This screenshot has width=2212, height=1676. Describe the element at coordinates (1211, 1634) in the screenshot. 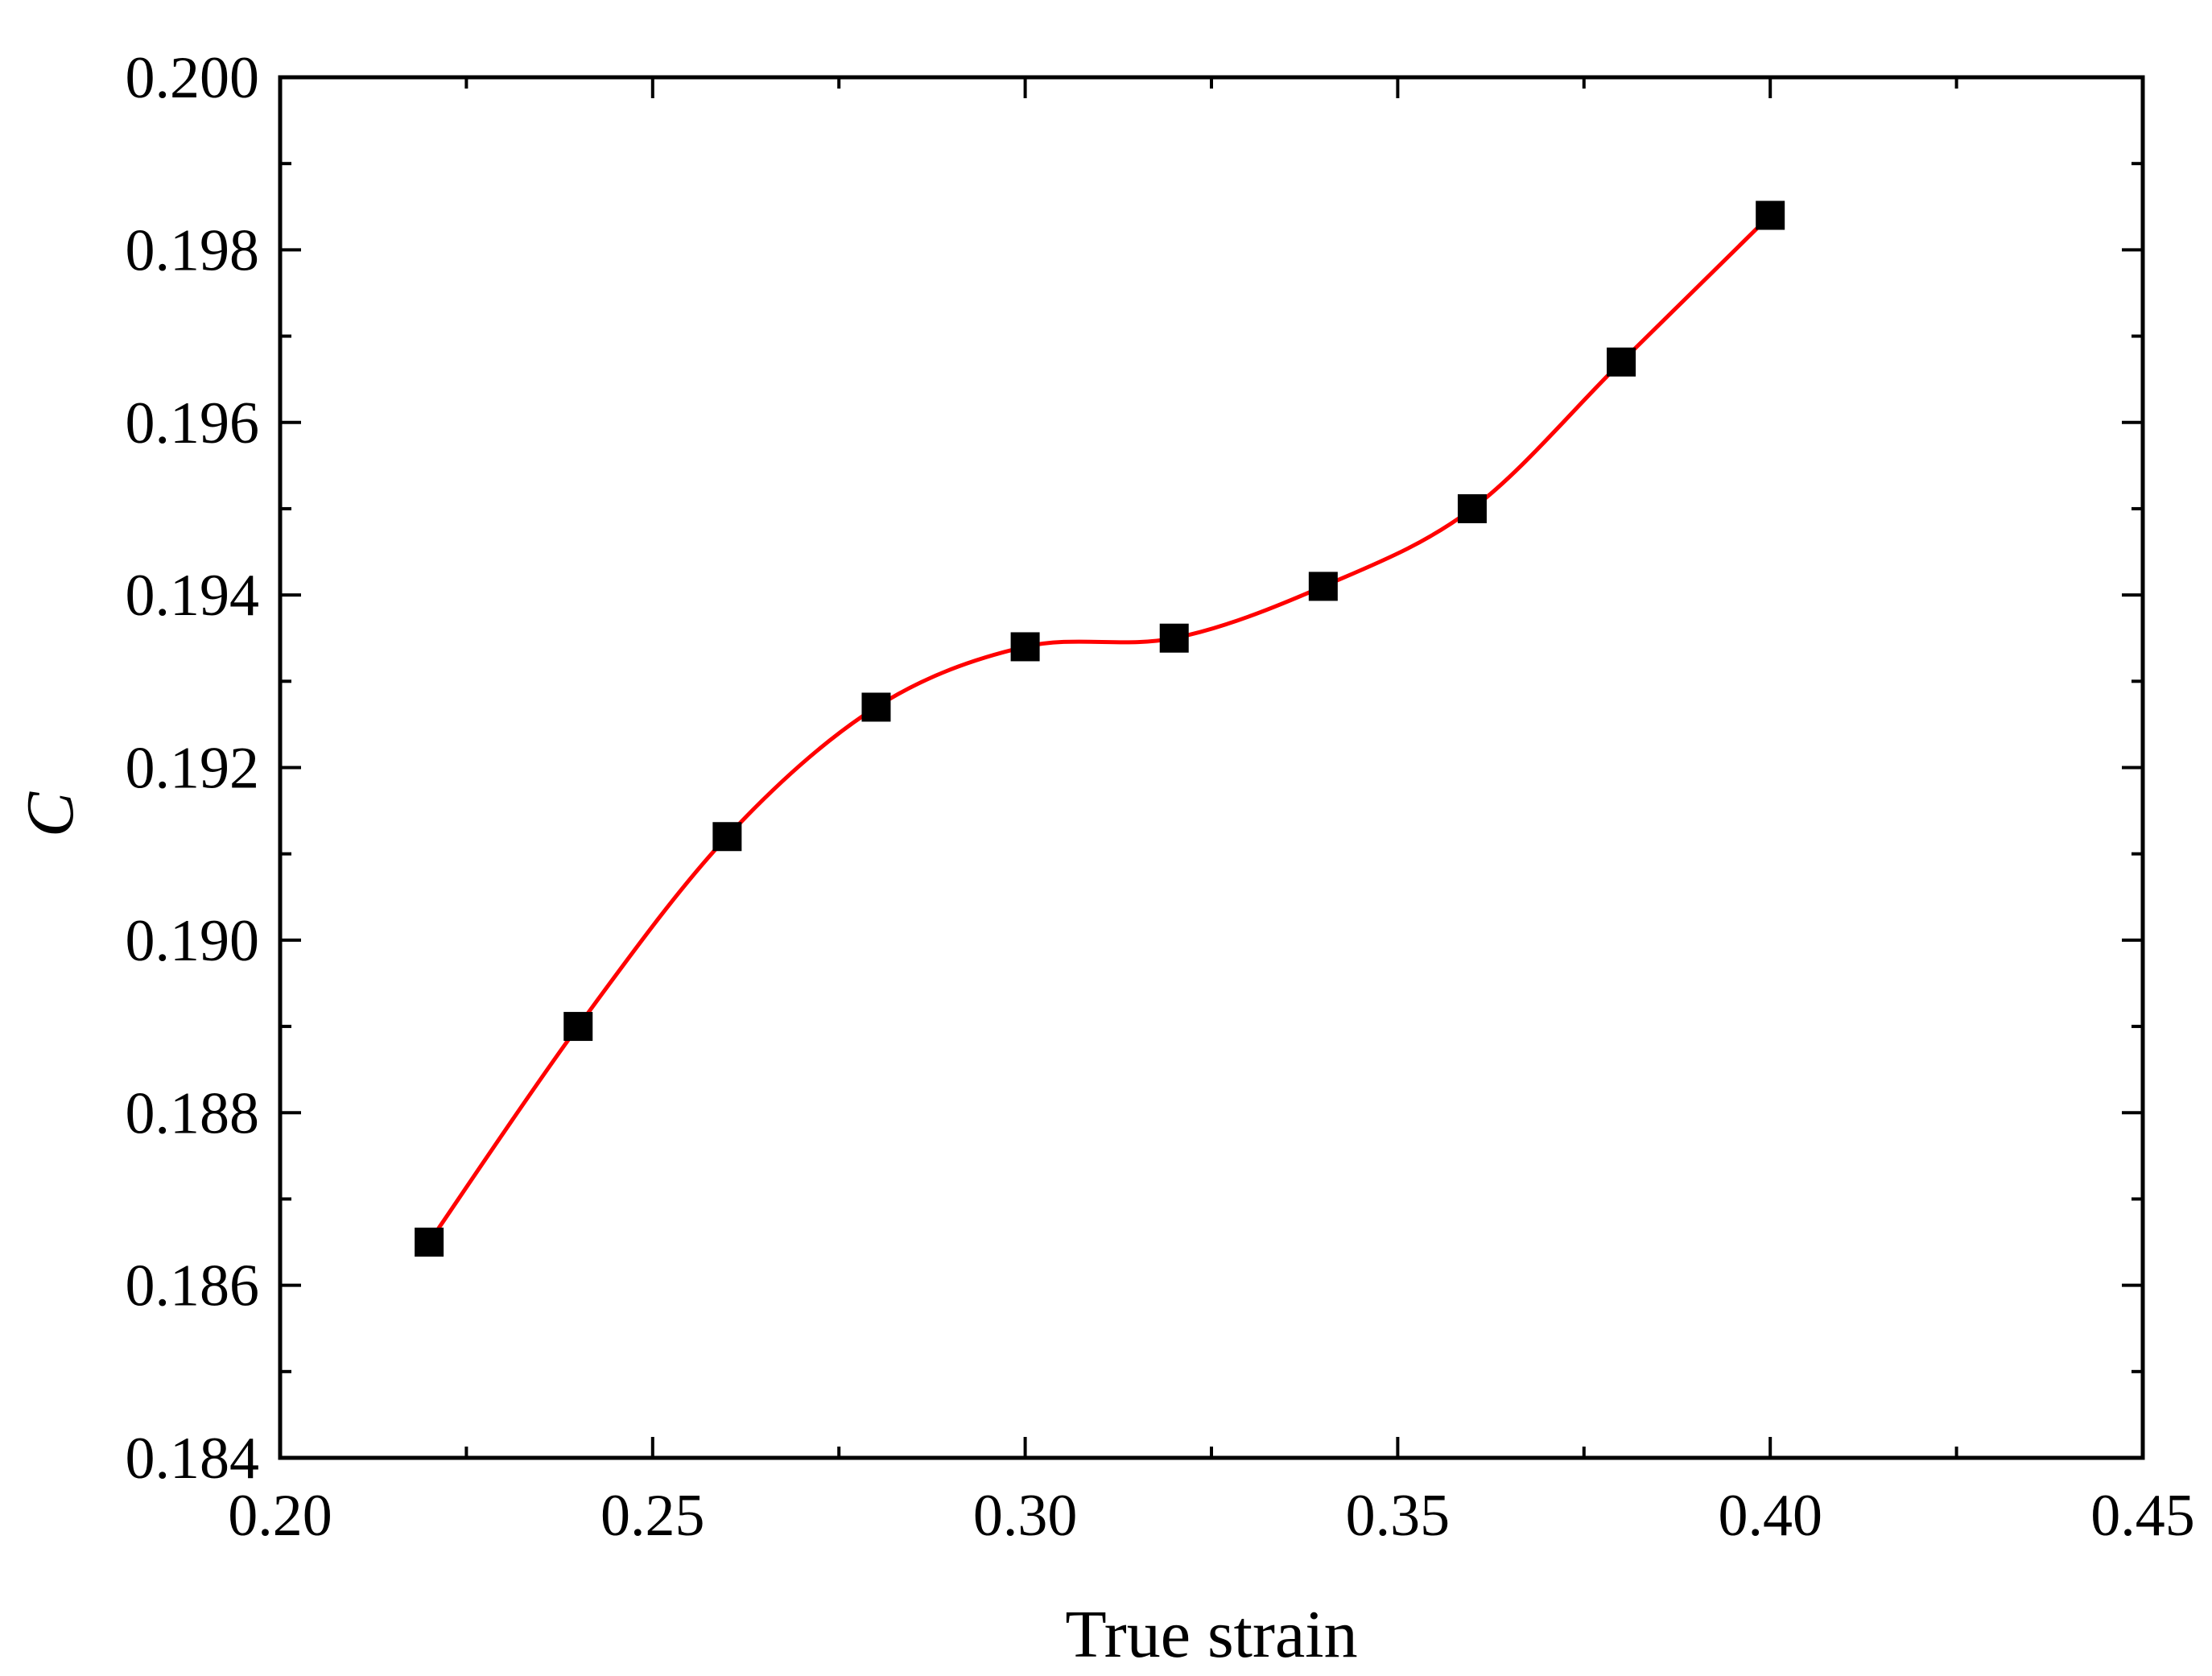

I see `x-axis-title: True strain` at that location.